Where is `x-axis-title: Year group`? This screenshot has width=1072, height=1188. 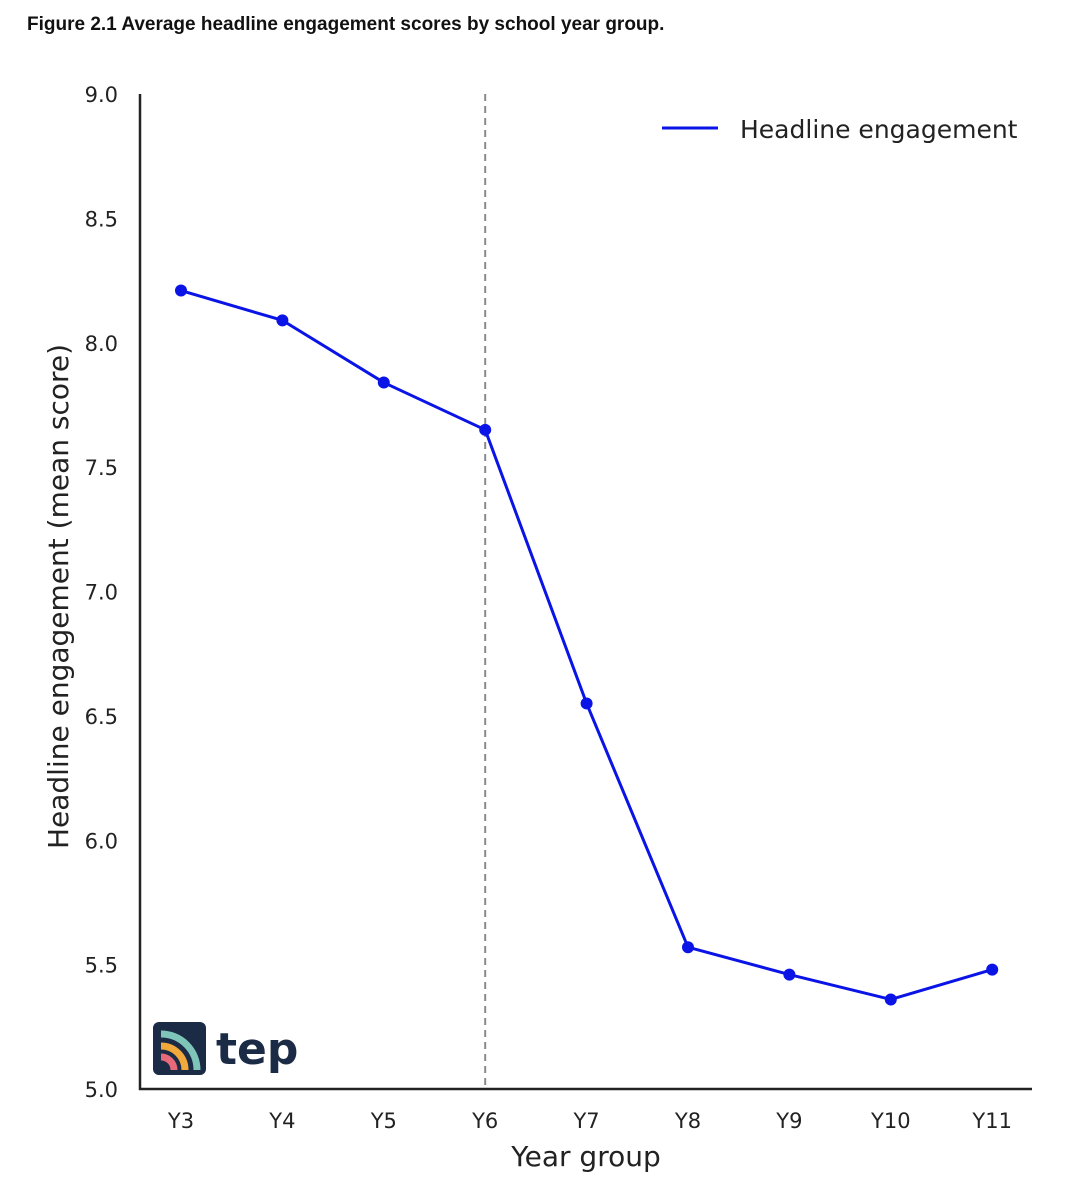 x-axis-title: Year group is located at coordinates (585, 1156).